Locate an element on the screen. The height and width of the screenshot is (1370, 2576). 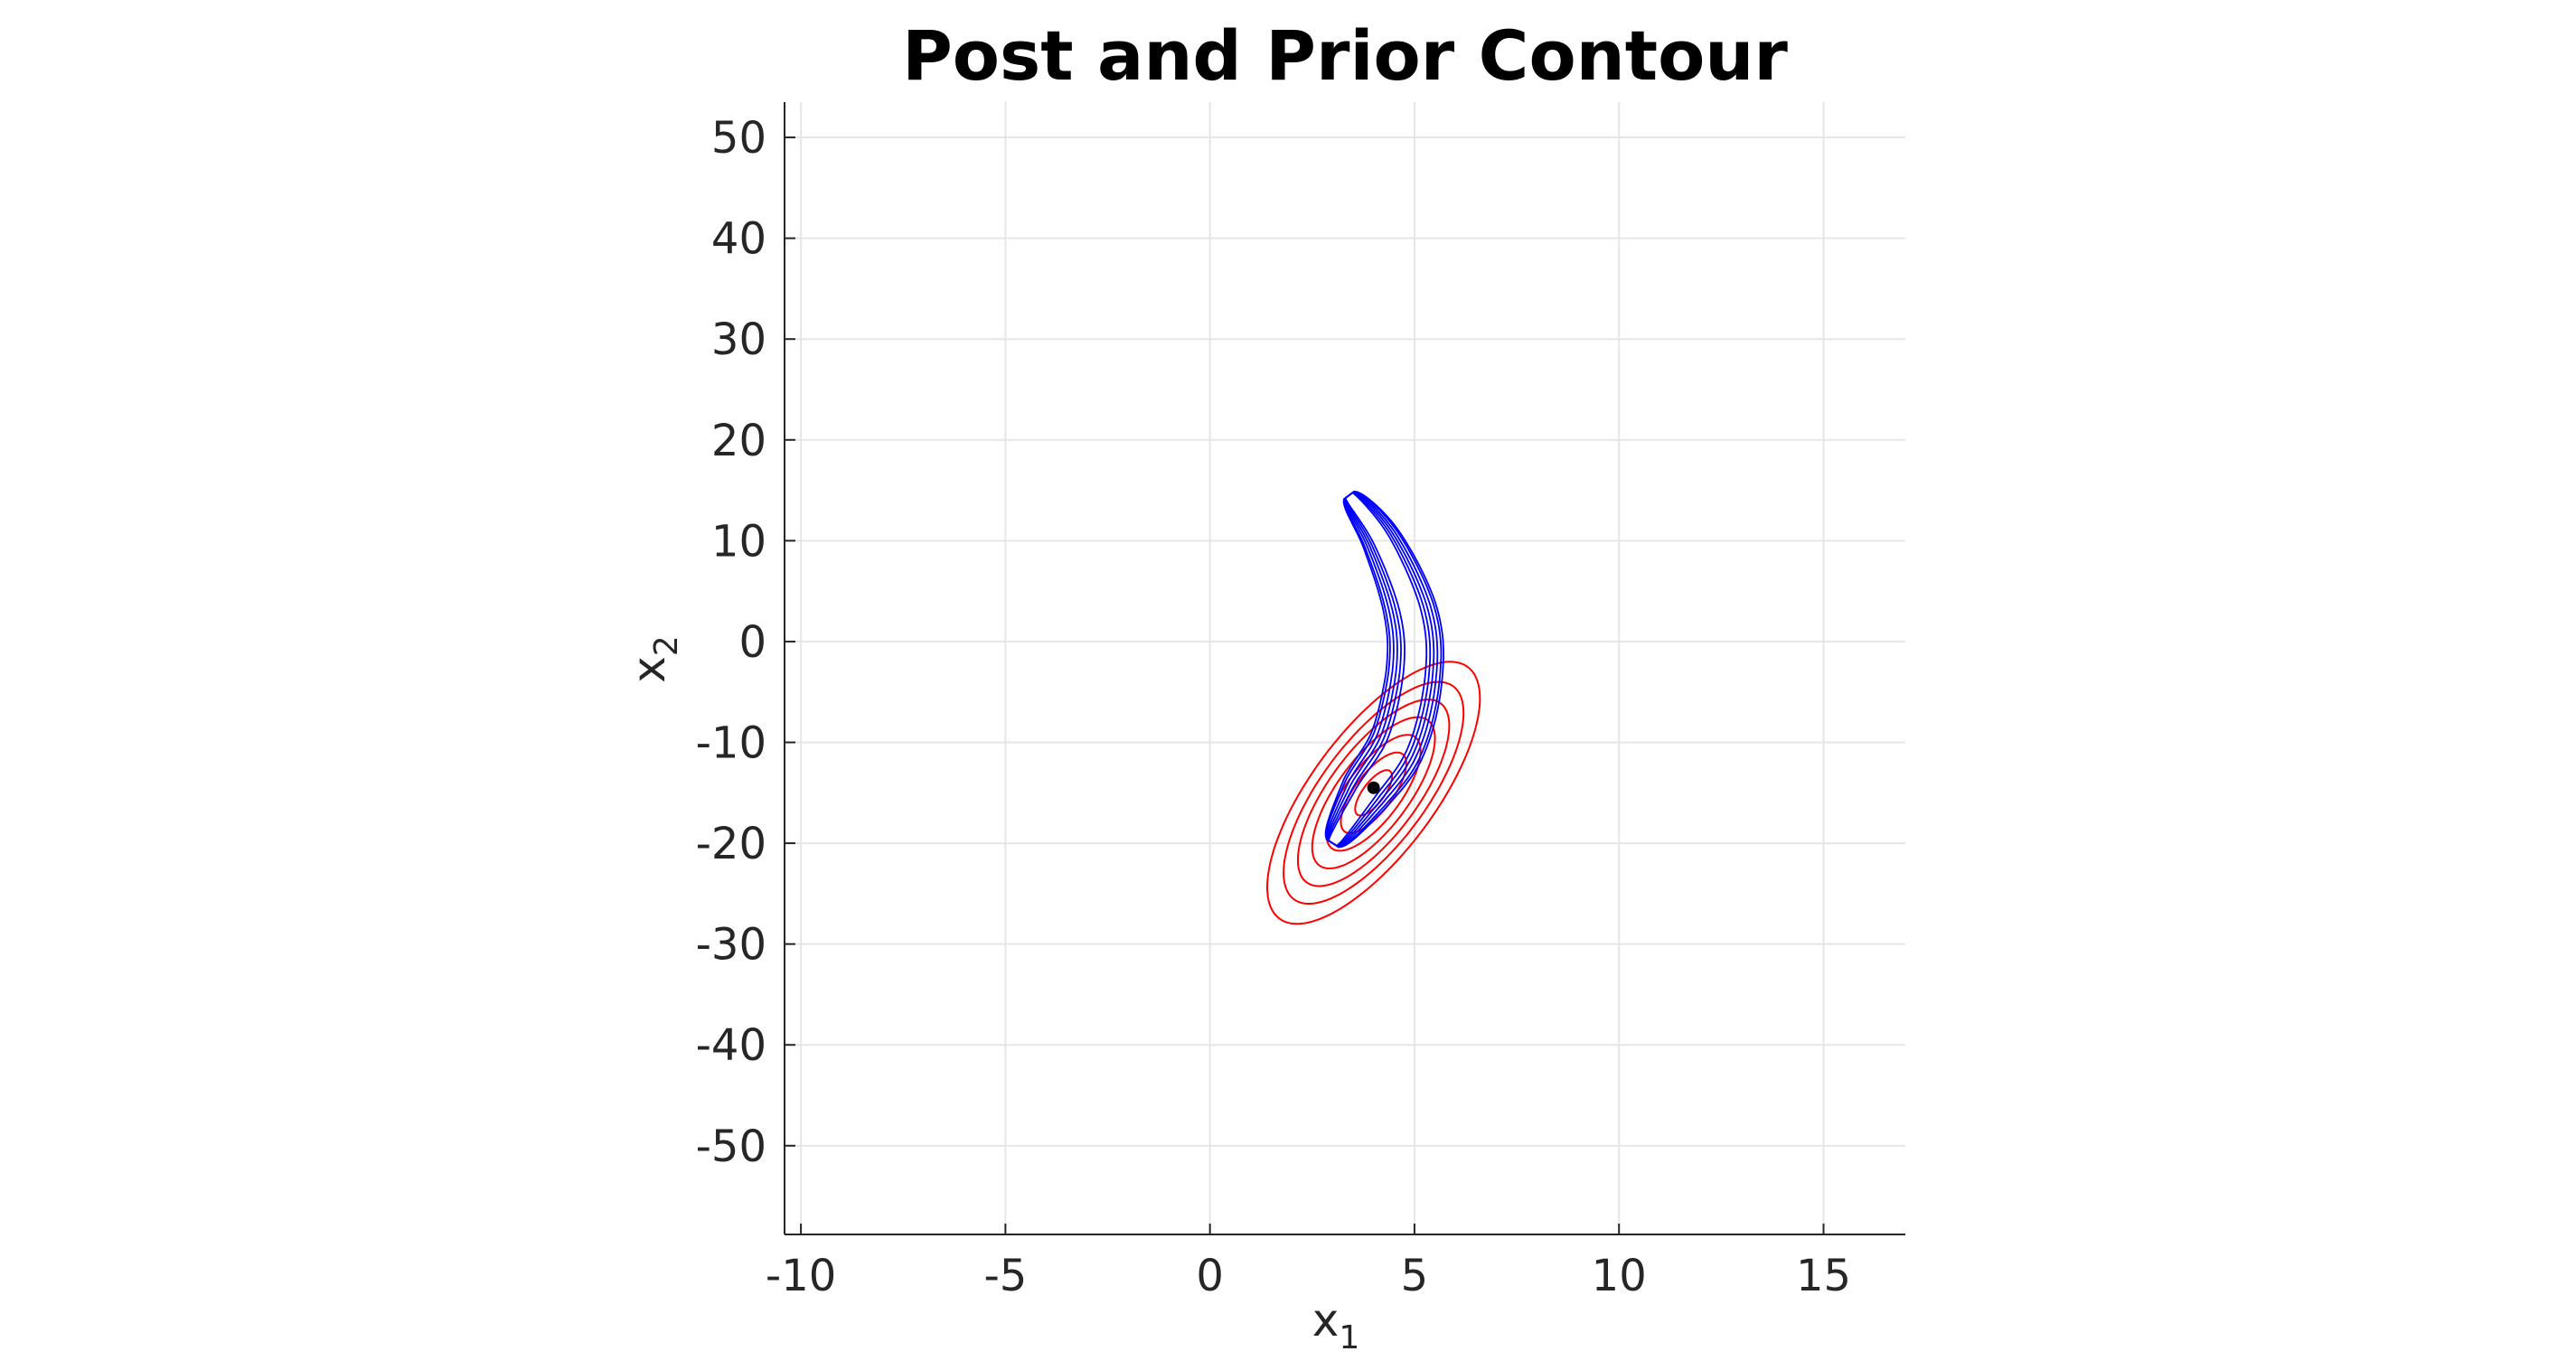
x-tick-label: -10 is located at coordinates (801, 1276).